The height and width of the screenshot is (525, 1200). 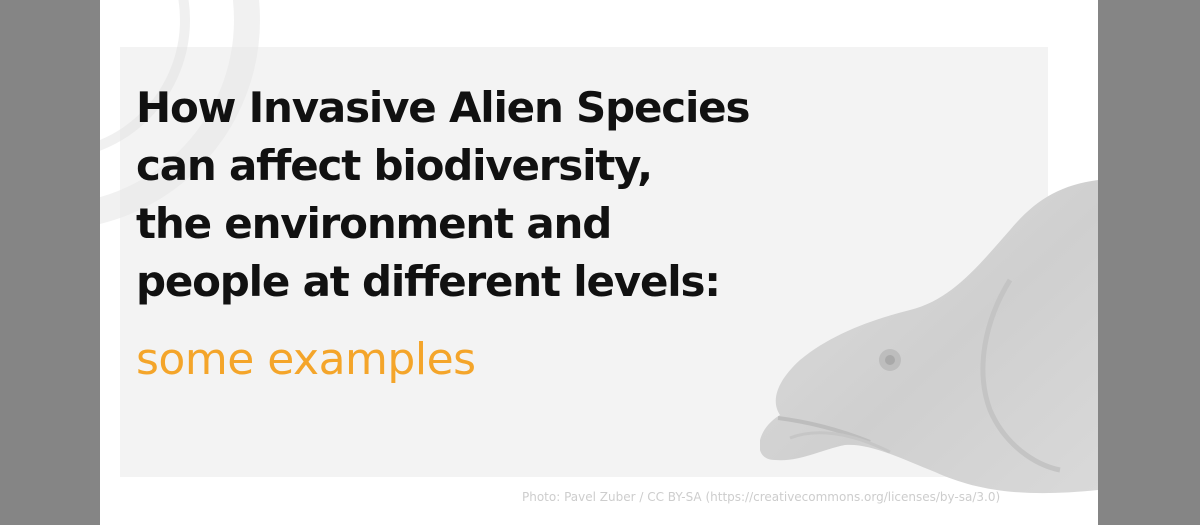 I want to click on title-line: How Invasive Alien Species, so click(x=443, y=107).